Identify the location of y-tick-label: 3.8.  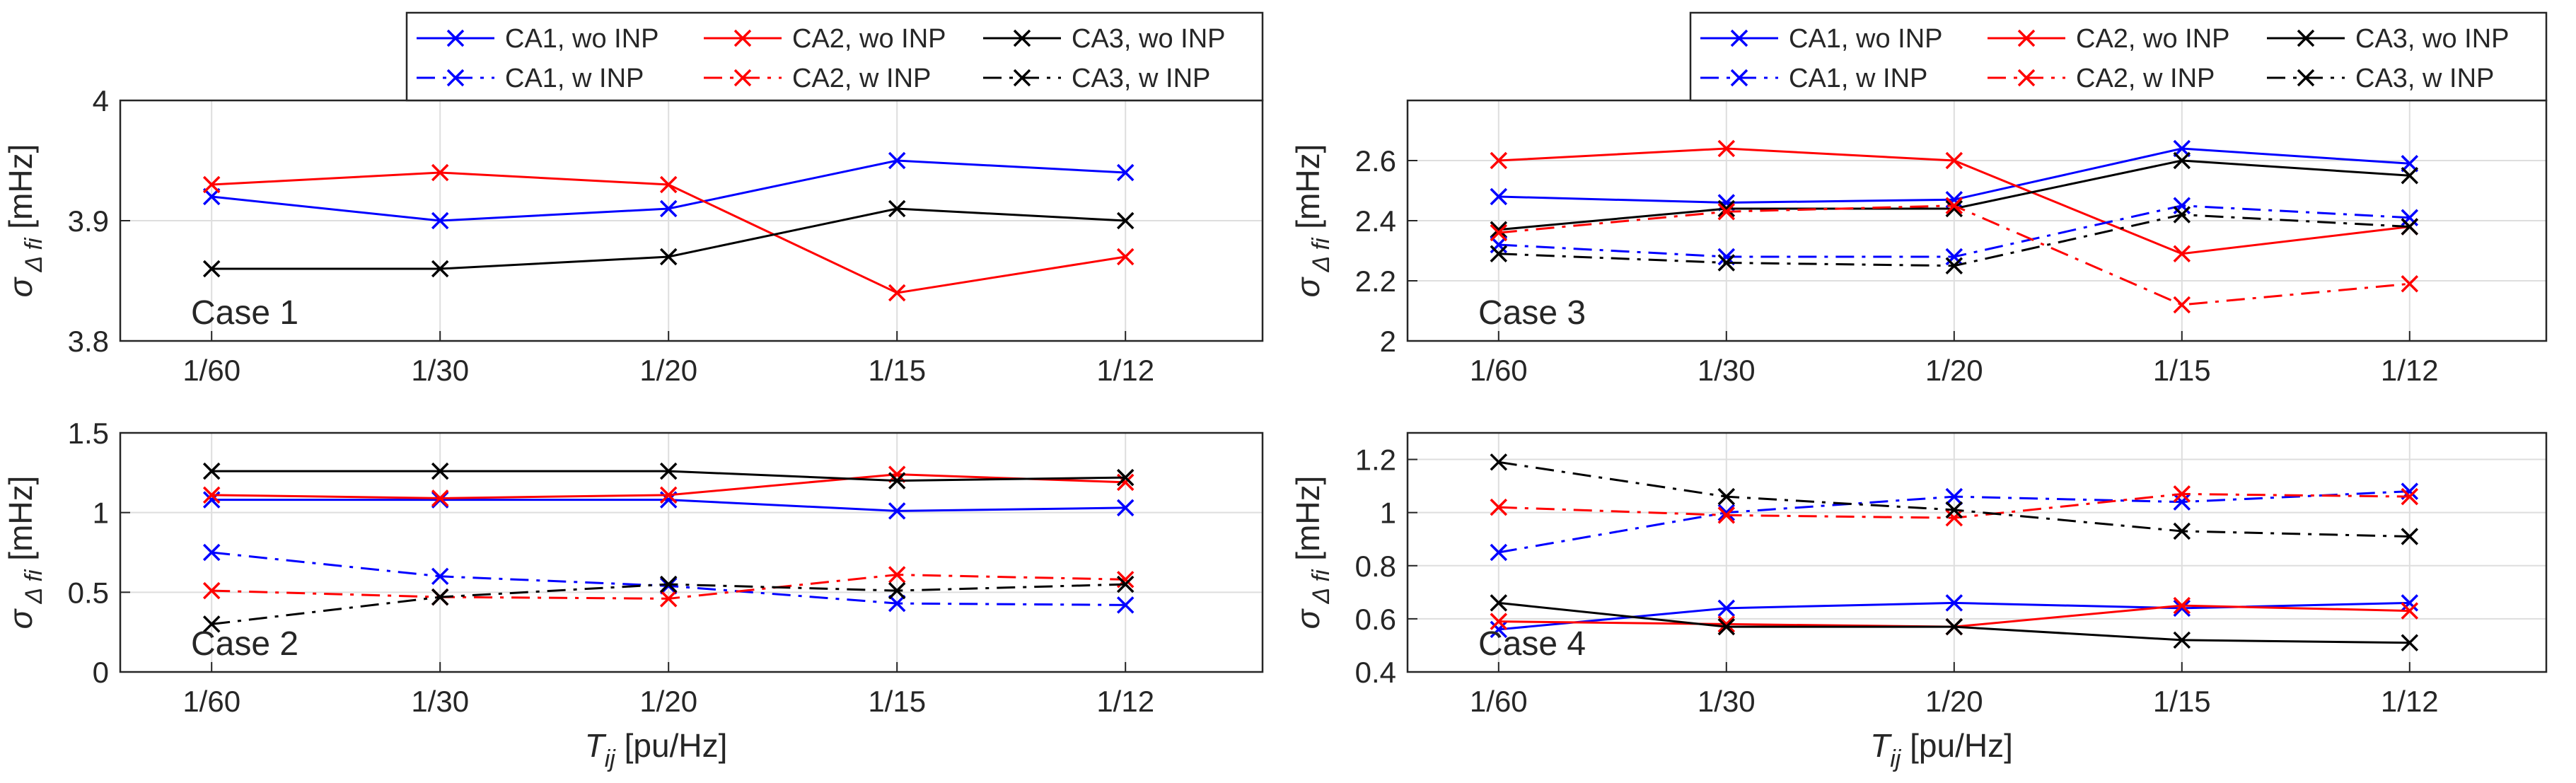
(88, 341).